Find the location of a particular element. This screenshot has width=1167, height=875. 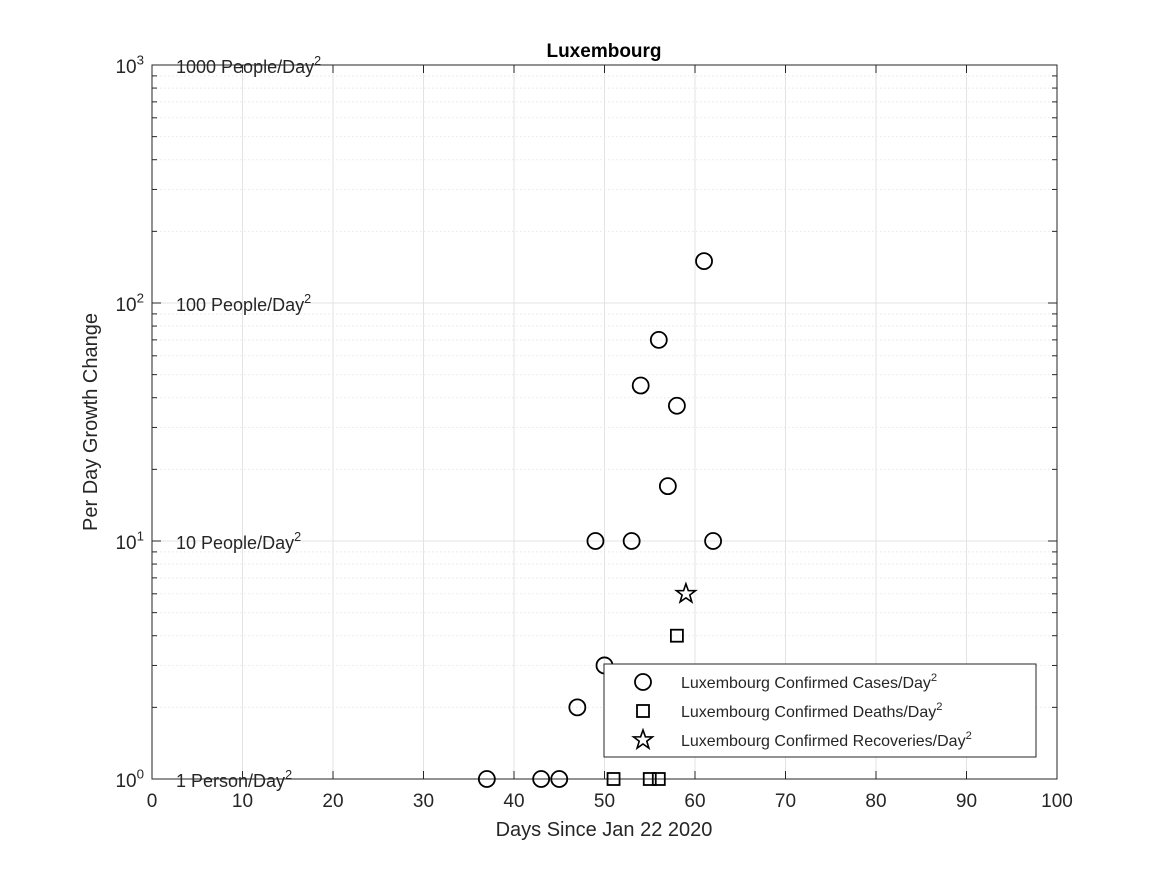

x-tick-label: 90 is located at coordinates (966, 801).